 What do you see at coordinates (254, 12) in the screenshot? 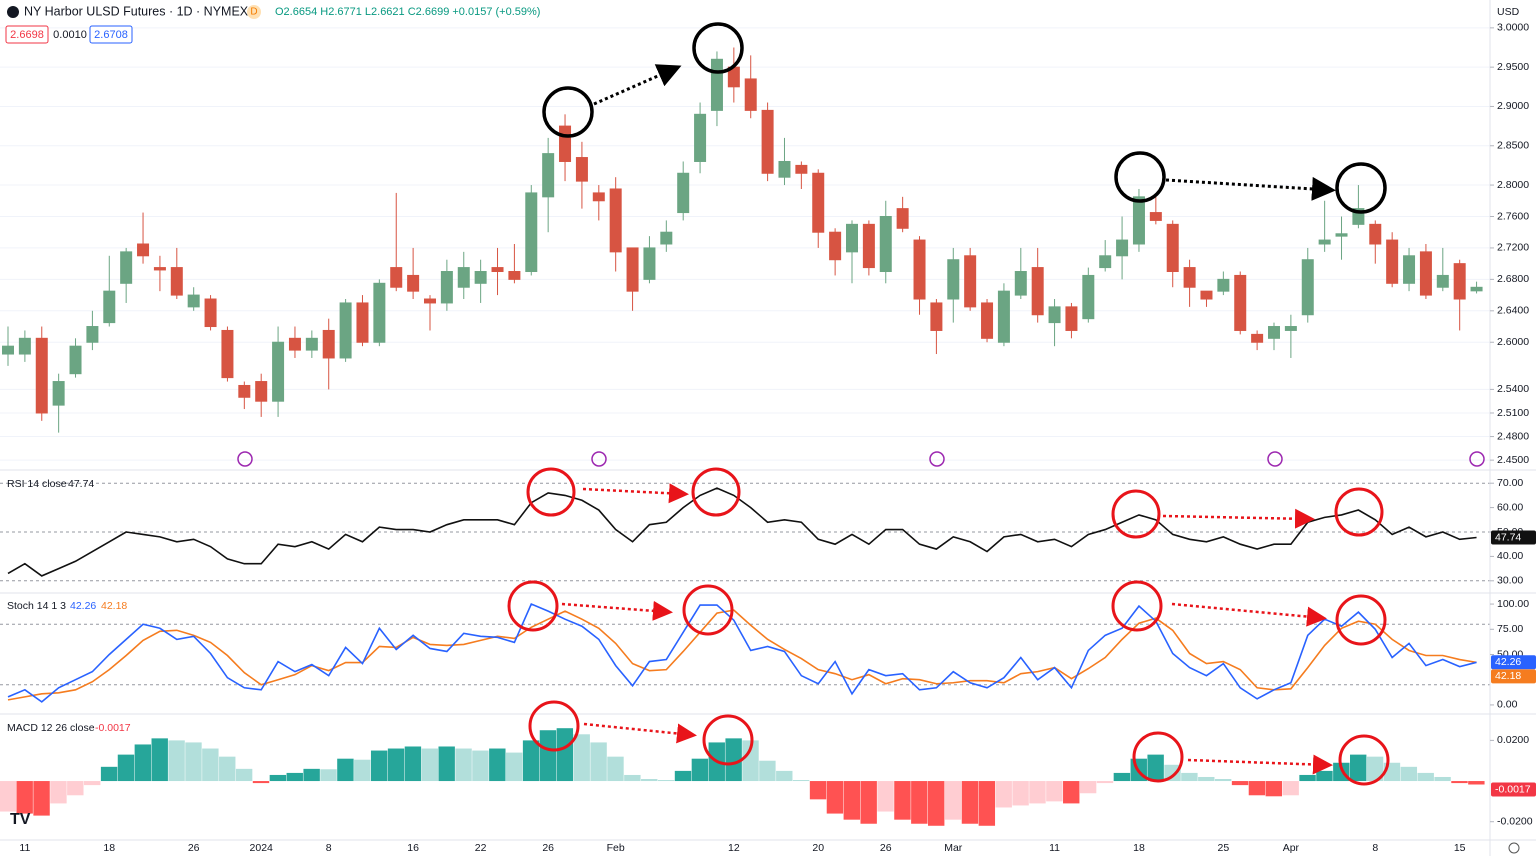
I see `badge-bg` at bounding box center [254, 12].